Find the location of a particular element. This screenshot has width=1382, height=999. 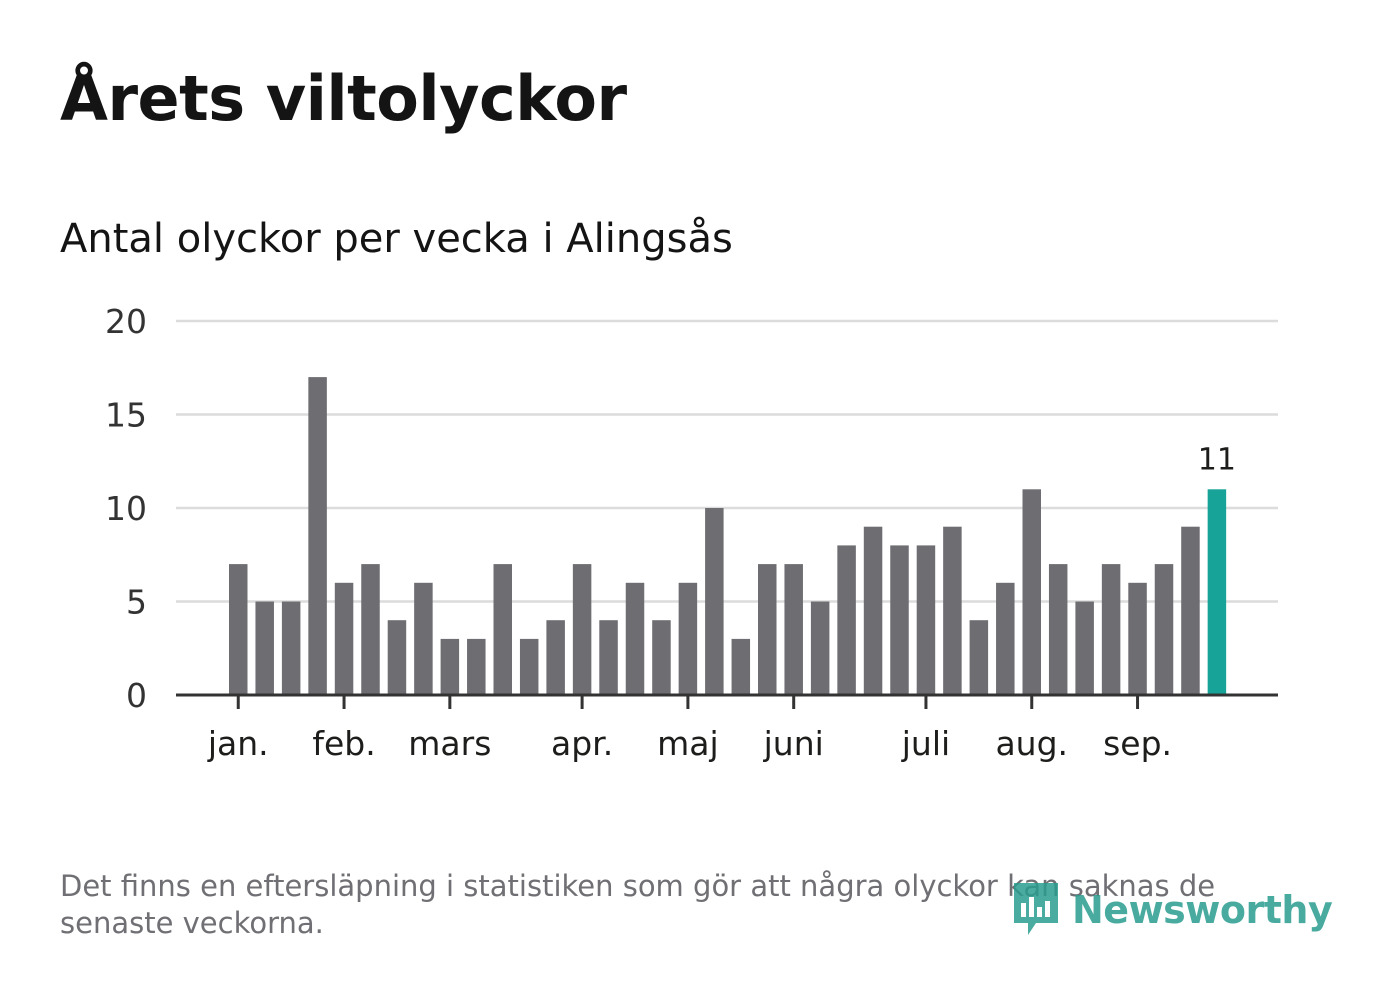

y-tick-label: 15 is located at coordinates (126, 415).